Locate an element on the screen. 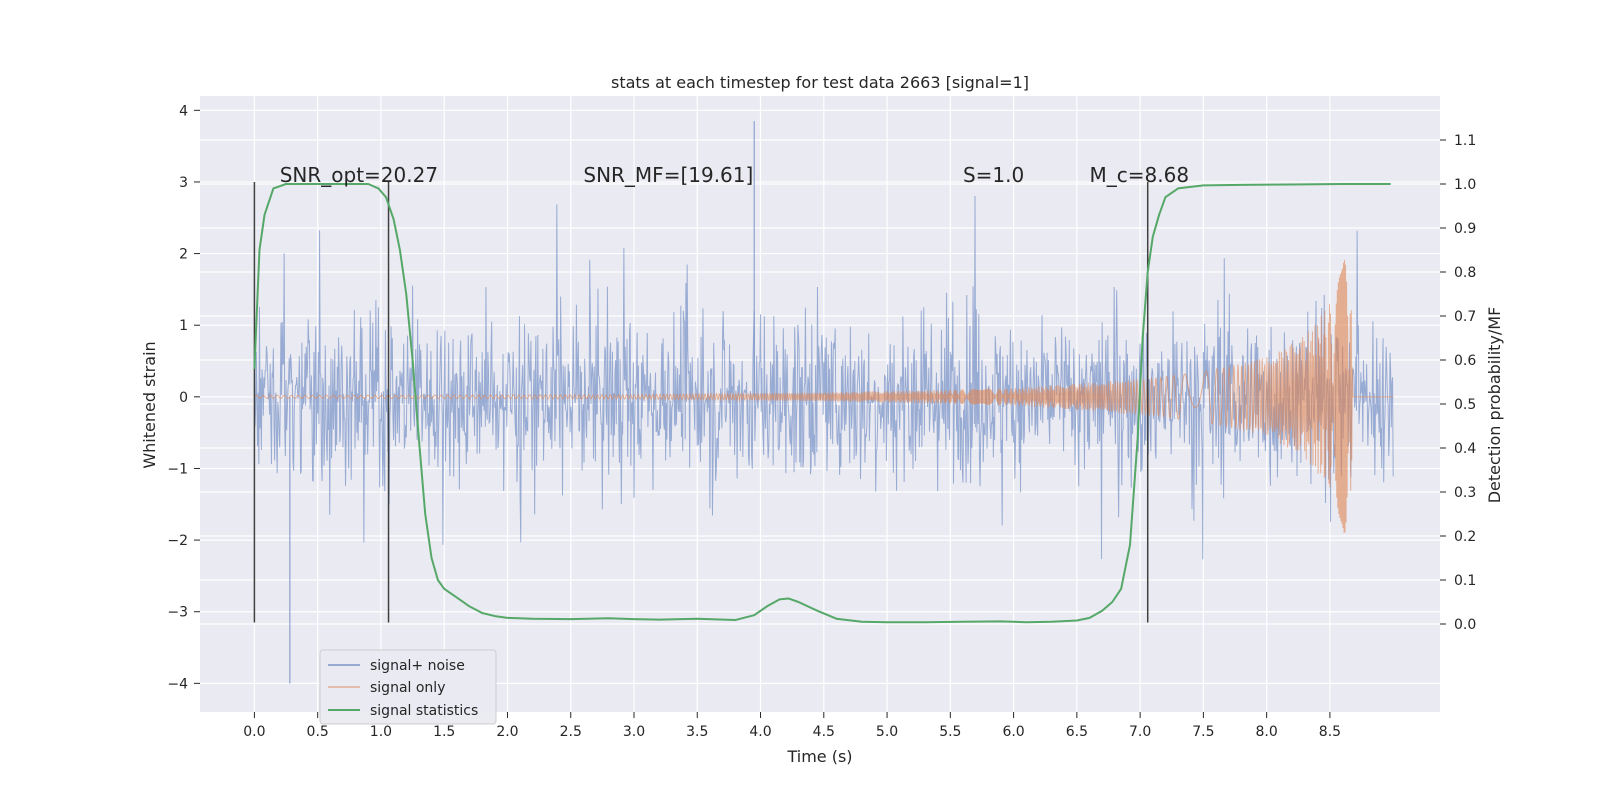 The height and width of the screenshot is (800, 1600). y-left-tick-label: 4 is located at coordinates (183, 111).